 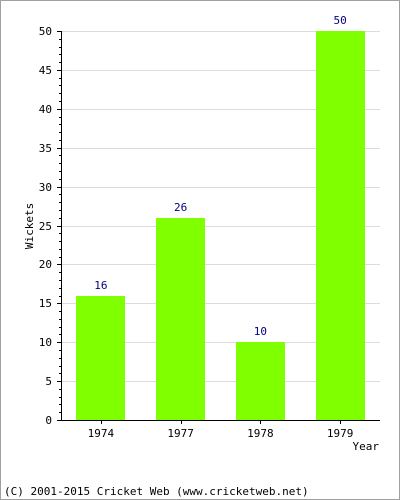 I want to click on bar-1978, so click(x=260, y=381).